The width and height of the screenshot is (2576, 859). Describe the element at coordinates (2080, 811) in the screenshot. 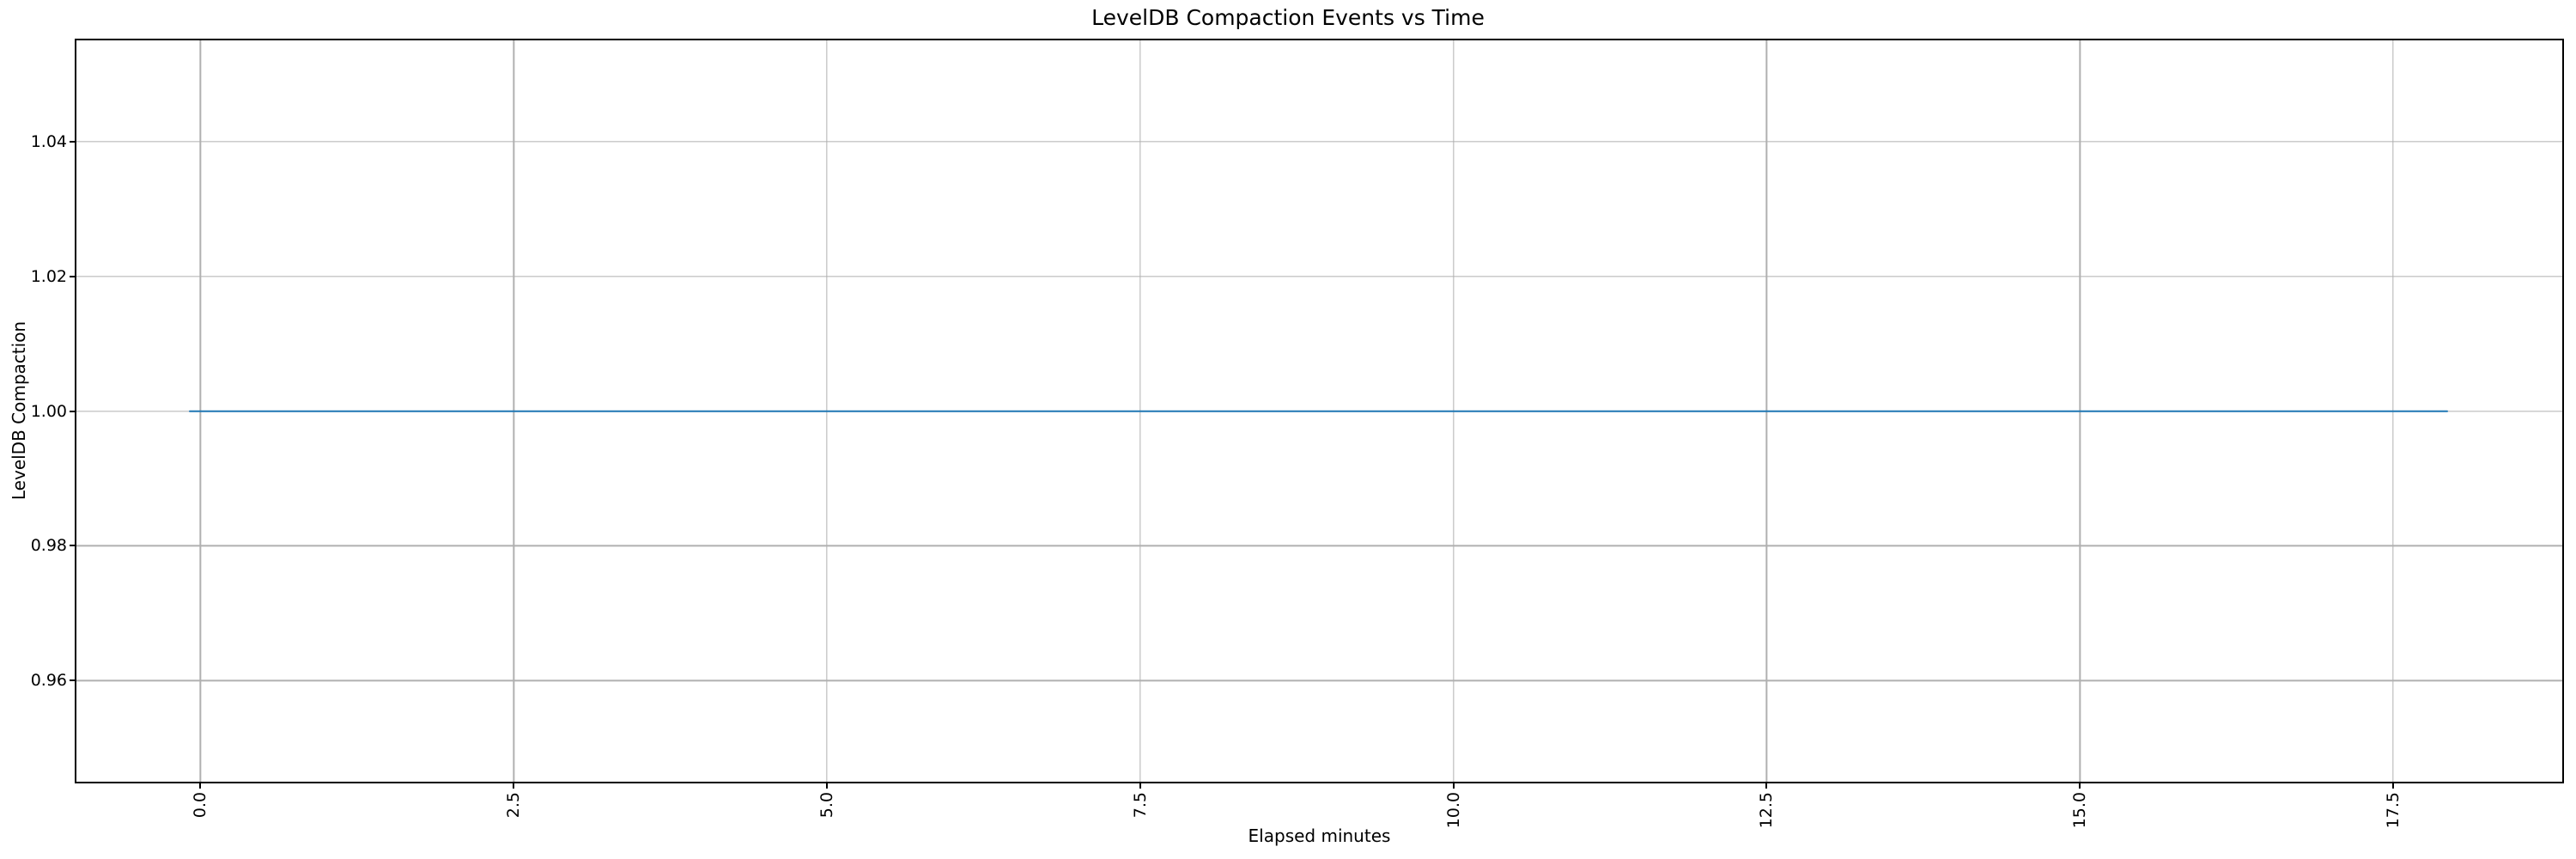

I see `x-tick-label: 15.0` at that location.